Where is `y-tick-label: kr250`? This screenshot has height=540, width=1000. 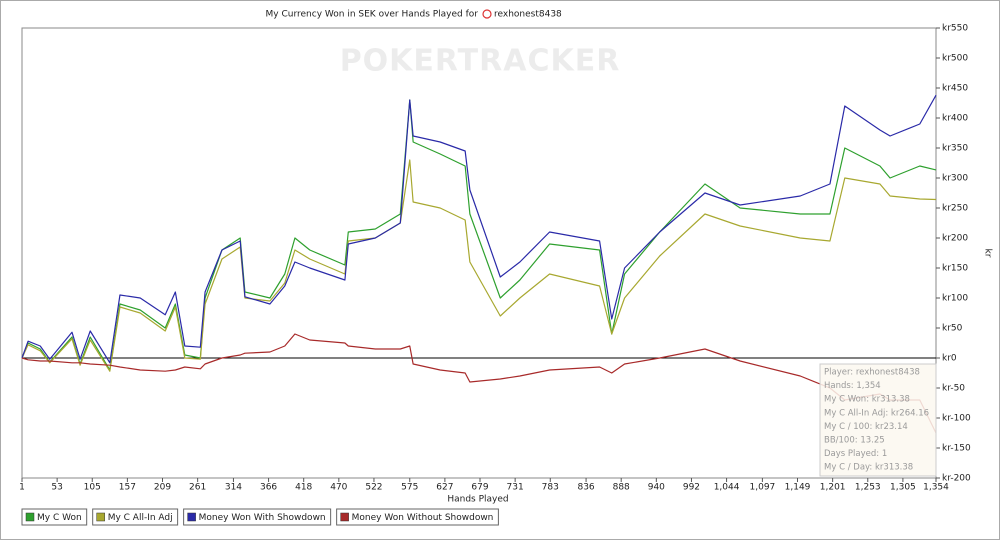
y-tick-label: kr250 is located at coordinates (955, 209).